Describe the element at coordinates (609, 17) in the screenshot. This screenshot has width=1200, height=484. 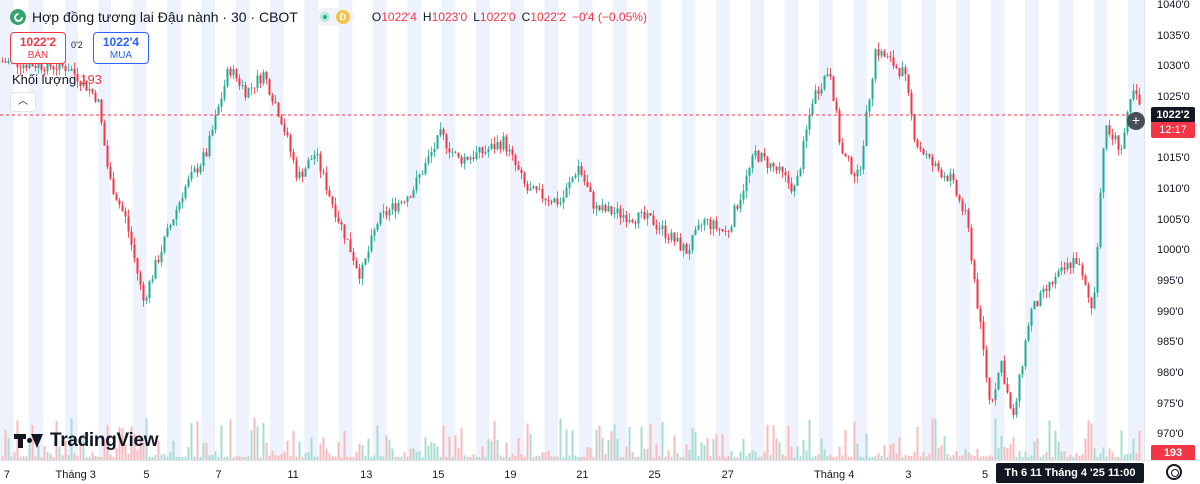
I see `ohlc-change: −0'4 (−0.05%)` at that location.